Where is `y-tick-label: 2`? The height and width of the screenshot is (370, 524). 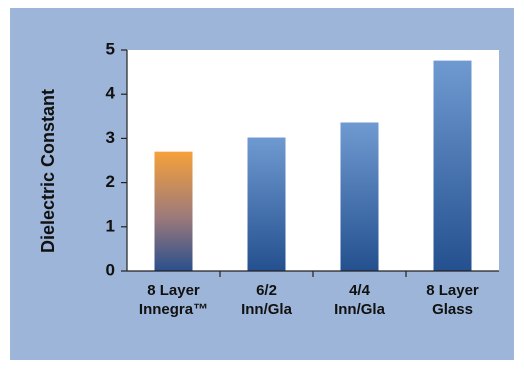
y-tick-label: 2 is located at coordinates (110, 181).